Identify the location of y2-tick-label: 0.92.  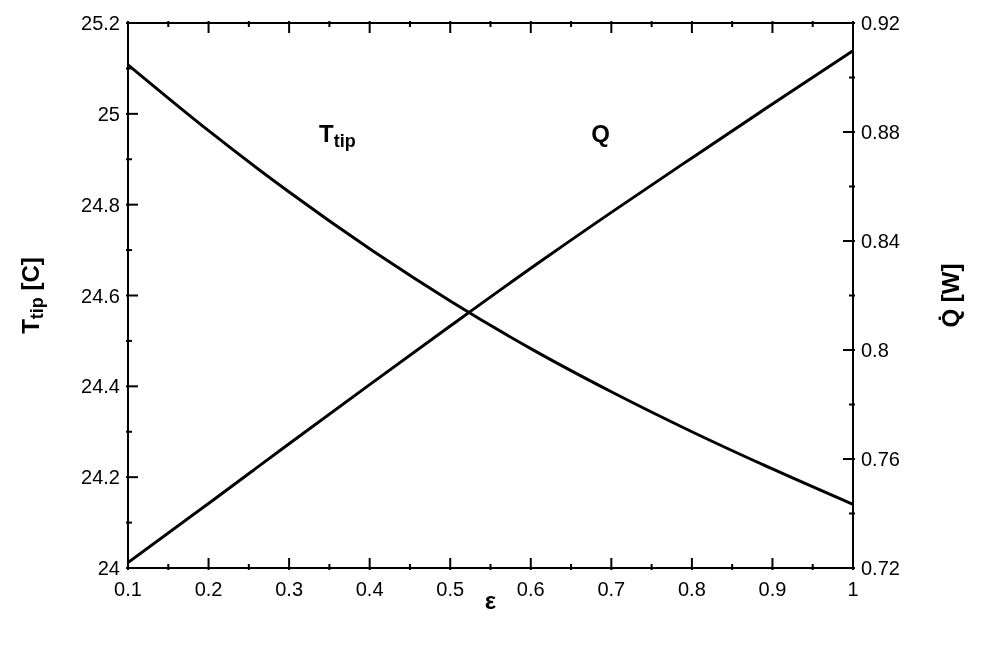
(880, 23).